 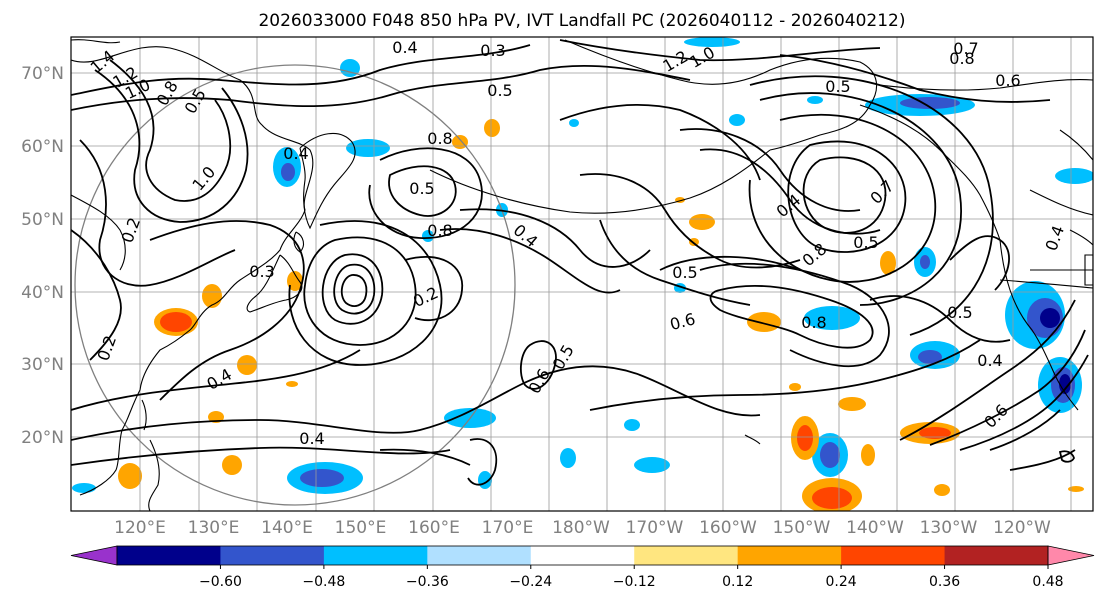 I want to click on lon-label: 160°W, so click(x=728, y=528).